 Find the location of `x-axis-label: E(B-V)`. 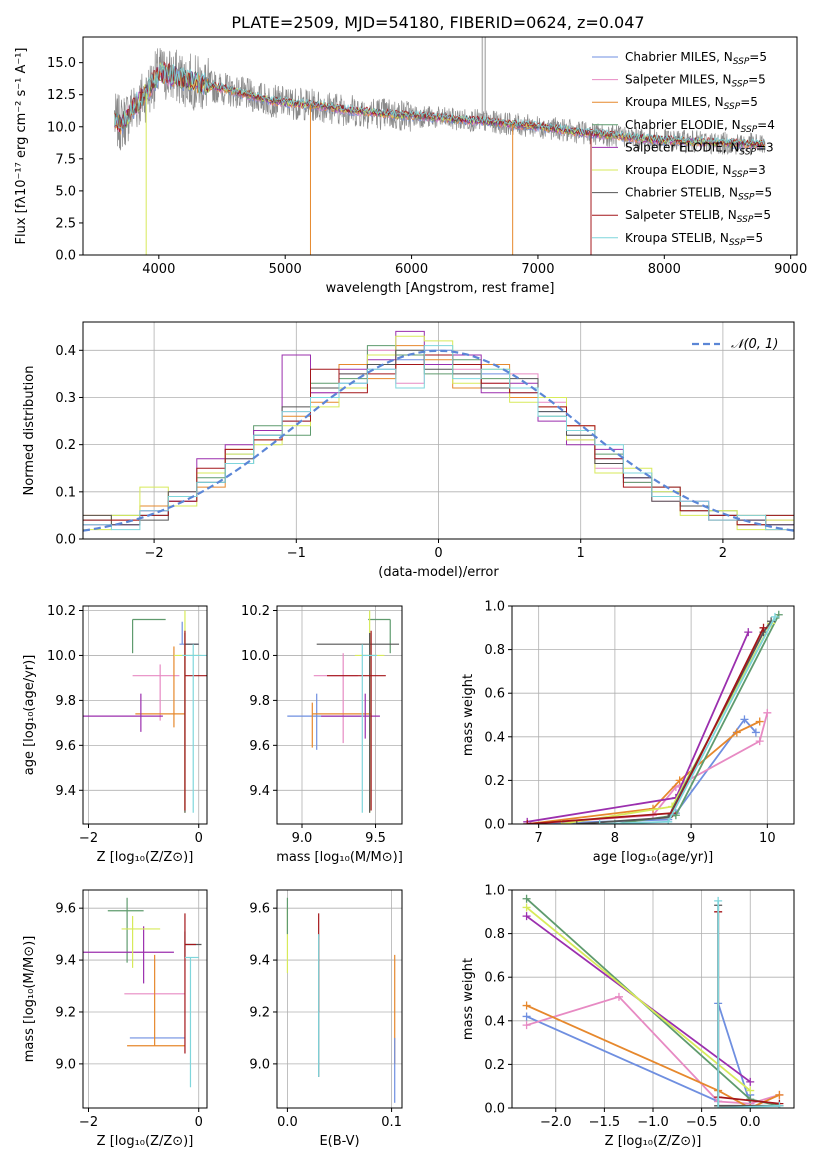

x-axis-label: E(B-V) is located at coordinates (339, 1141).